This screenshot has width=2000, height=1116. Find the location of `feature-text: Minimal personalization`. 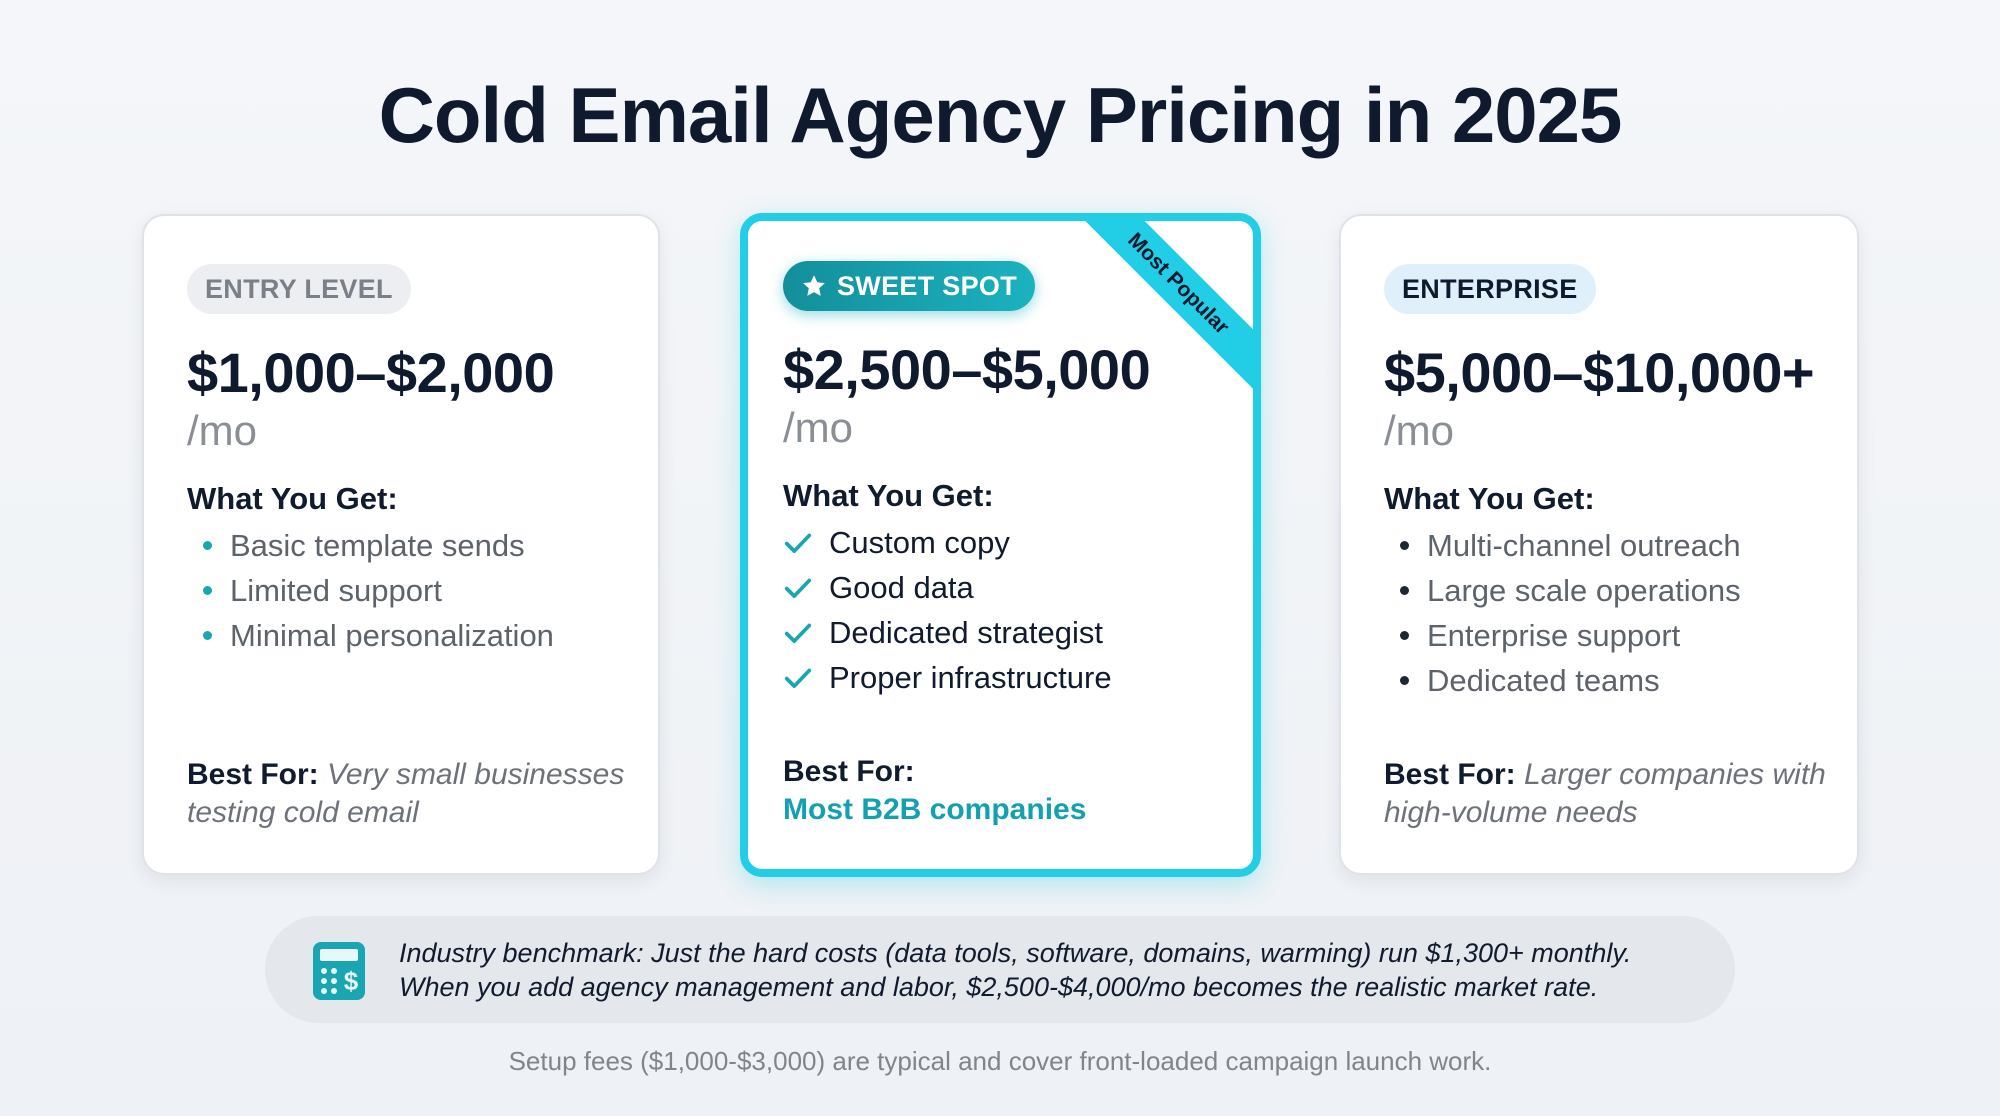

feature-text: Minimal personalization is located at coordinates (392, 635).